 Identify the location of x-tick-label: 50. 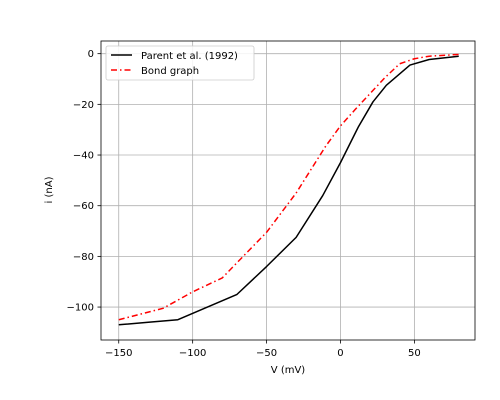
(414, 353).